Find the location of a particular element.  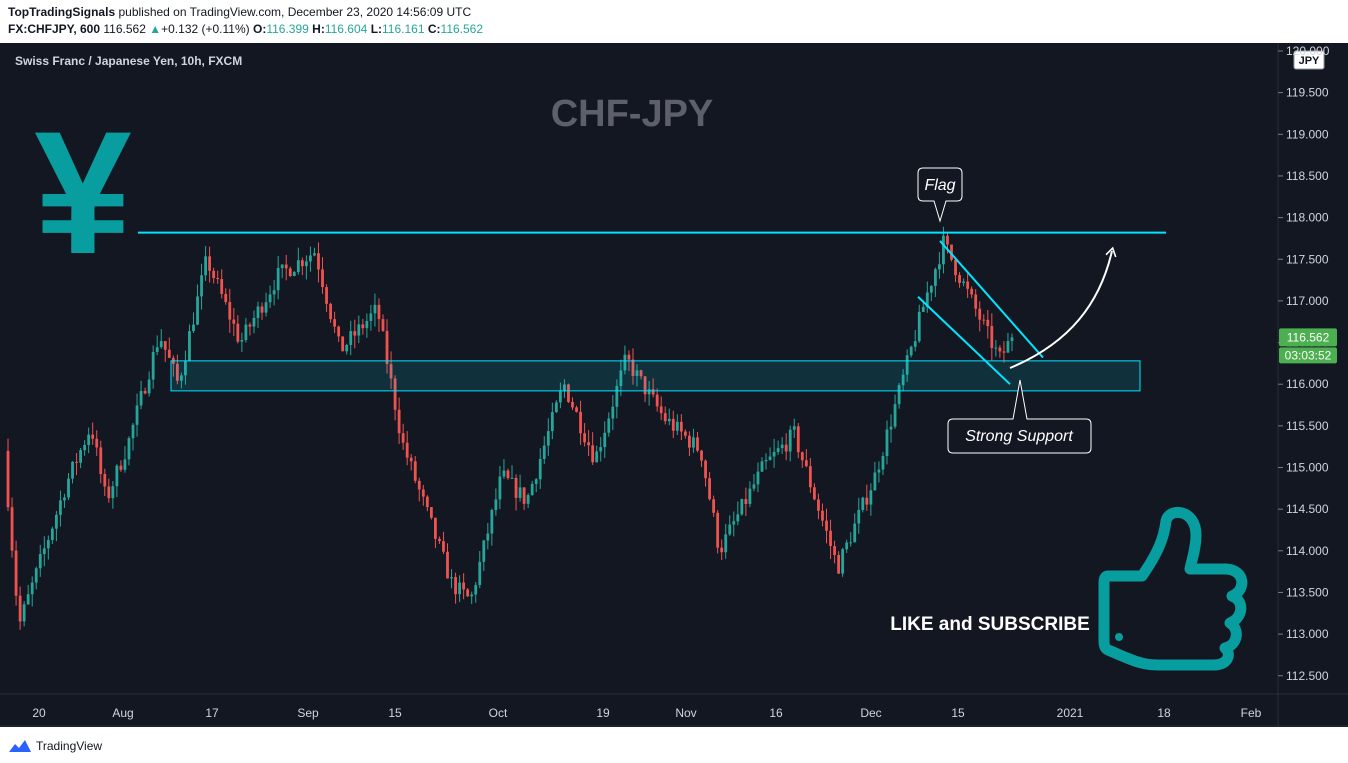

publisher-name: TopTradingSignals is located at coordinates (62, 12).